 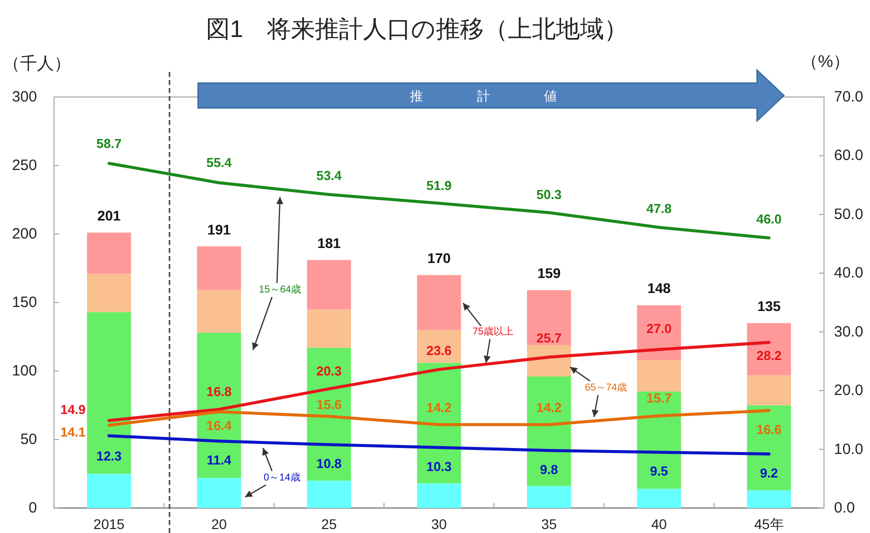 I want to click on annotation: 0～14歳, so click(x=282, y=478).